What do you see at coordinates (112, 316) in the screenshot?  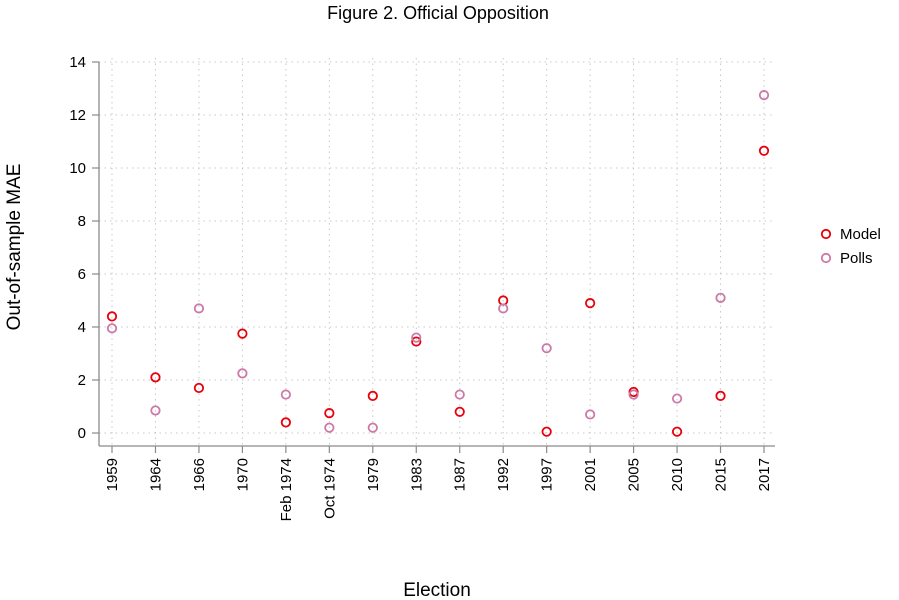 I see `point-model-1959` at bounding box center [112, 316].